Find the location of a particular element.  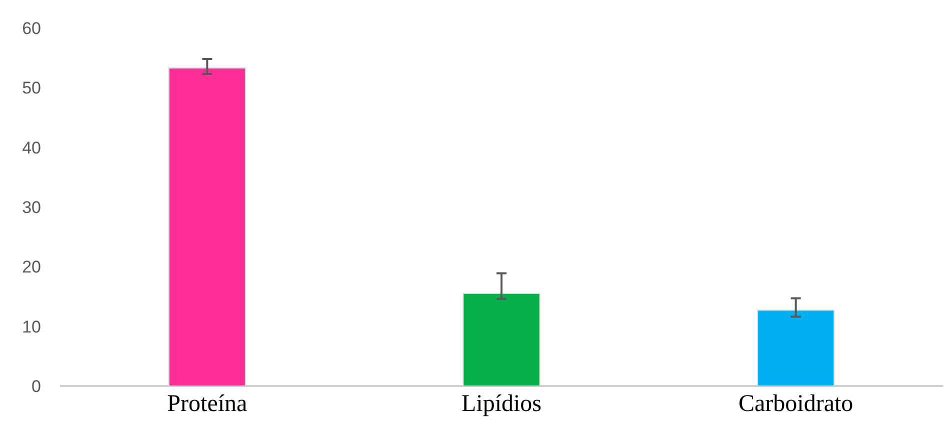

y-tick-label: 30 is located at coordinates (31, 207).